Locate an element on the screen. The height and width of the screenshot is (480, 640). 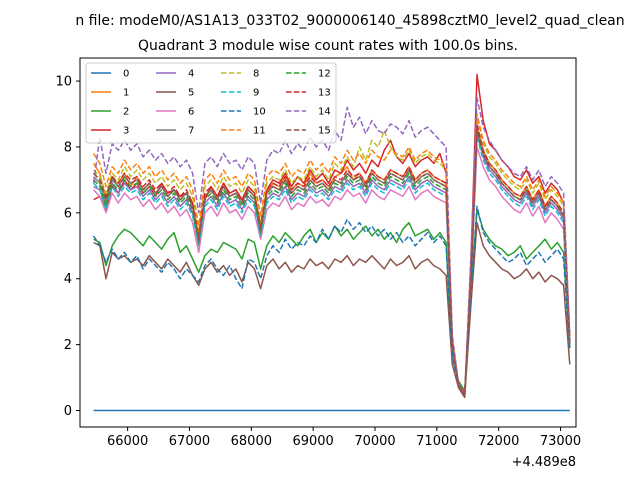
legend-label: 2 is located at coordinates (126, 112).